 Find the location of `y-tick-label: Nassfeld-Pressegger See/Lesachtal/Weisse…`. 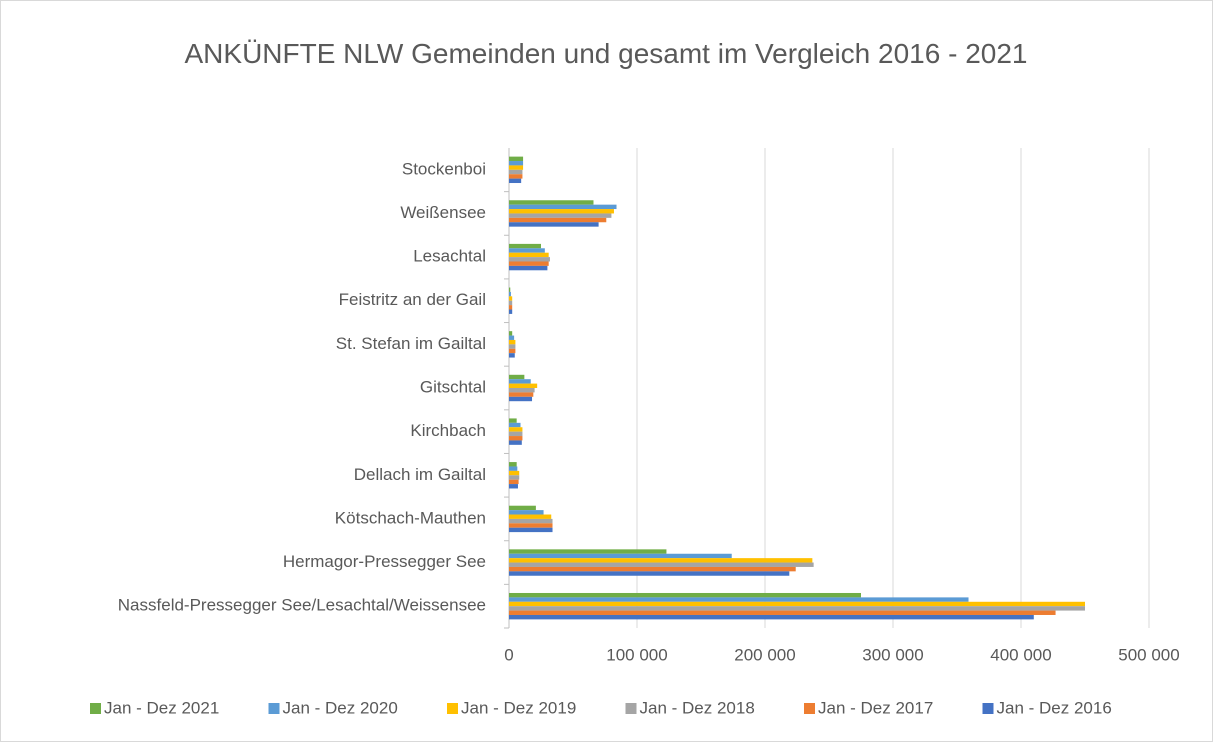

y-tick-label: Nassfeld-Pressegger See/Lesachtal/Weisse… is located at coordinates (302, 605).